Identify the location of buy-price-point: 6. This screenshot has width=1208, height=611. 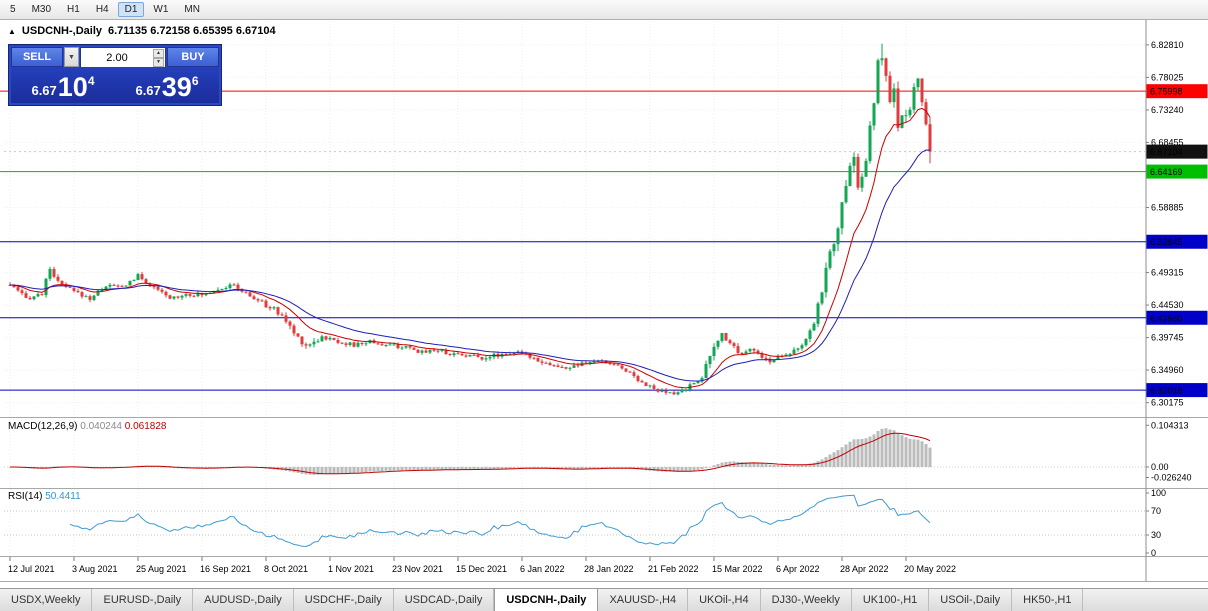
(195, 81).